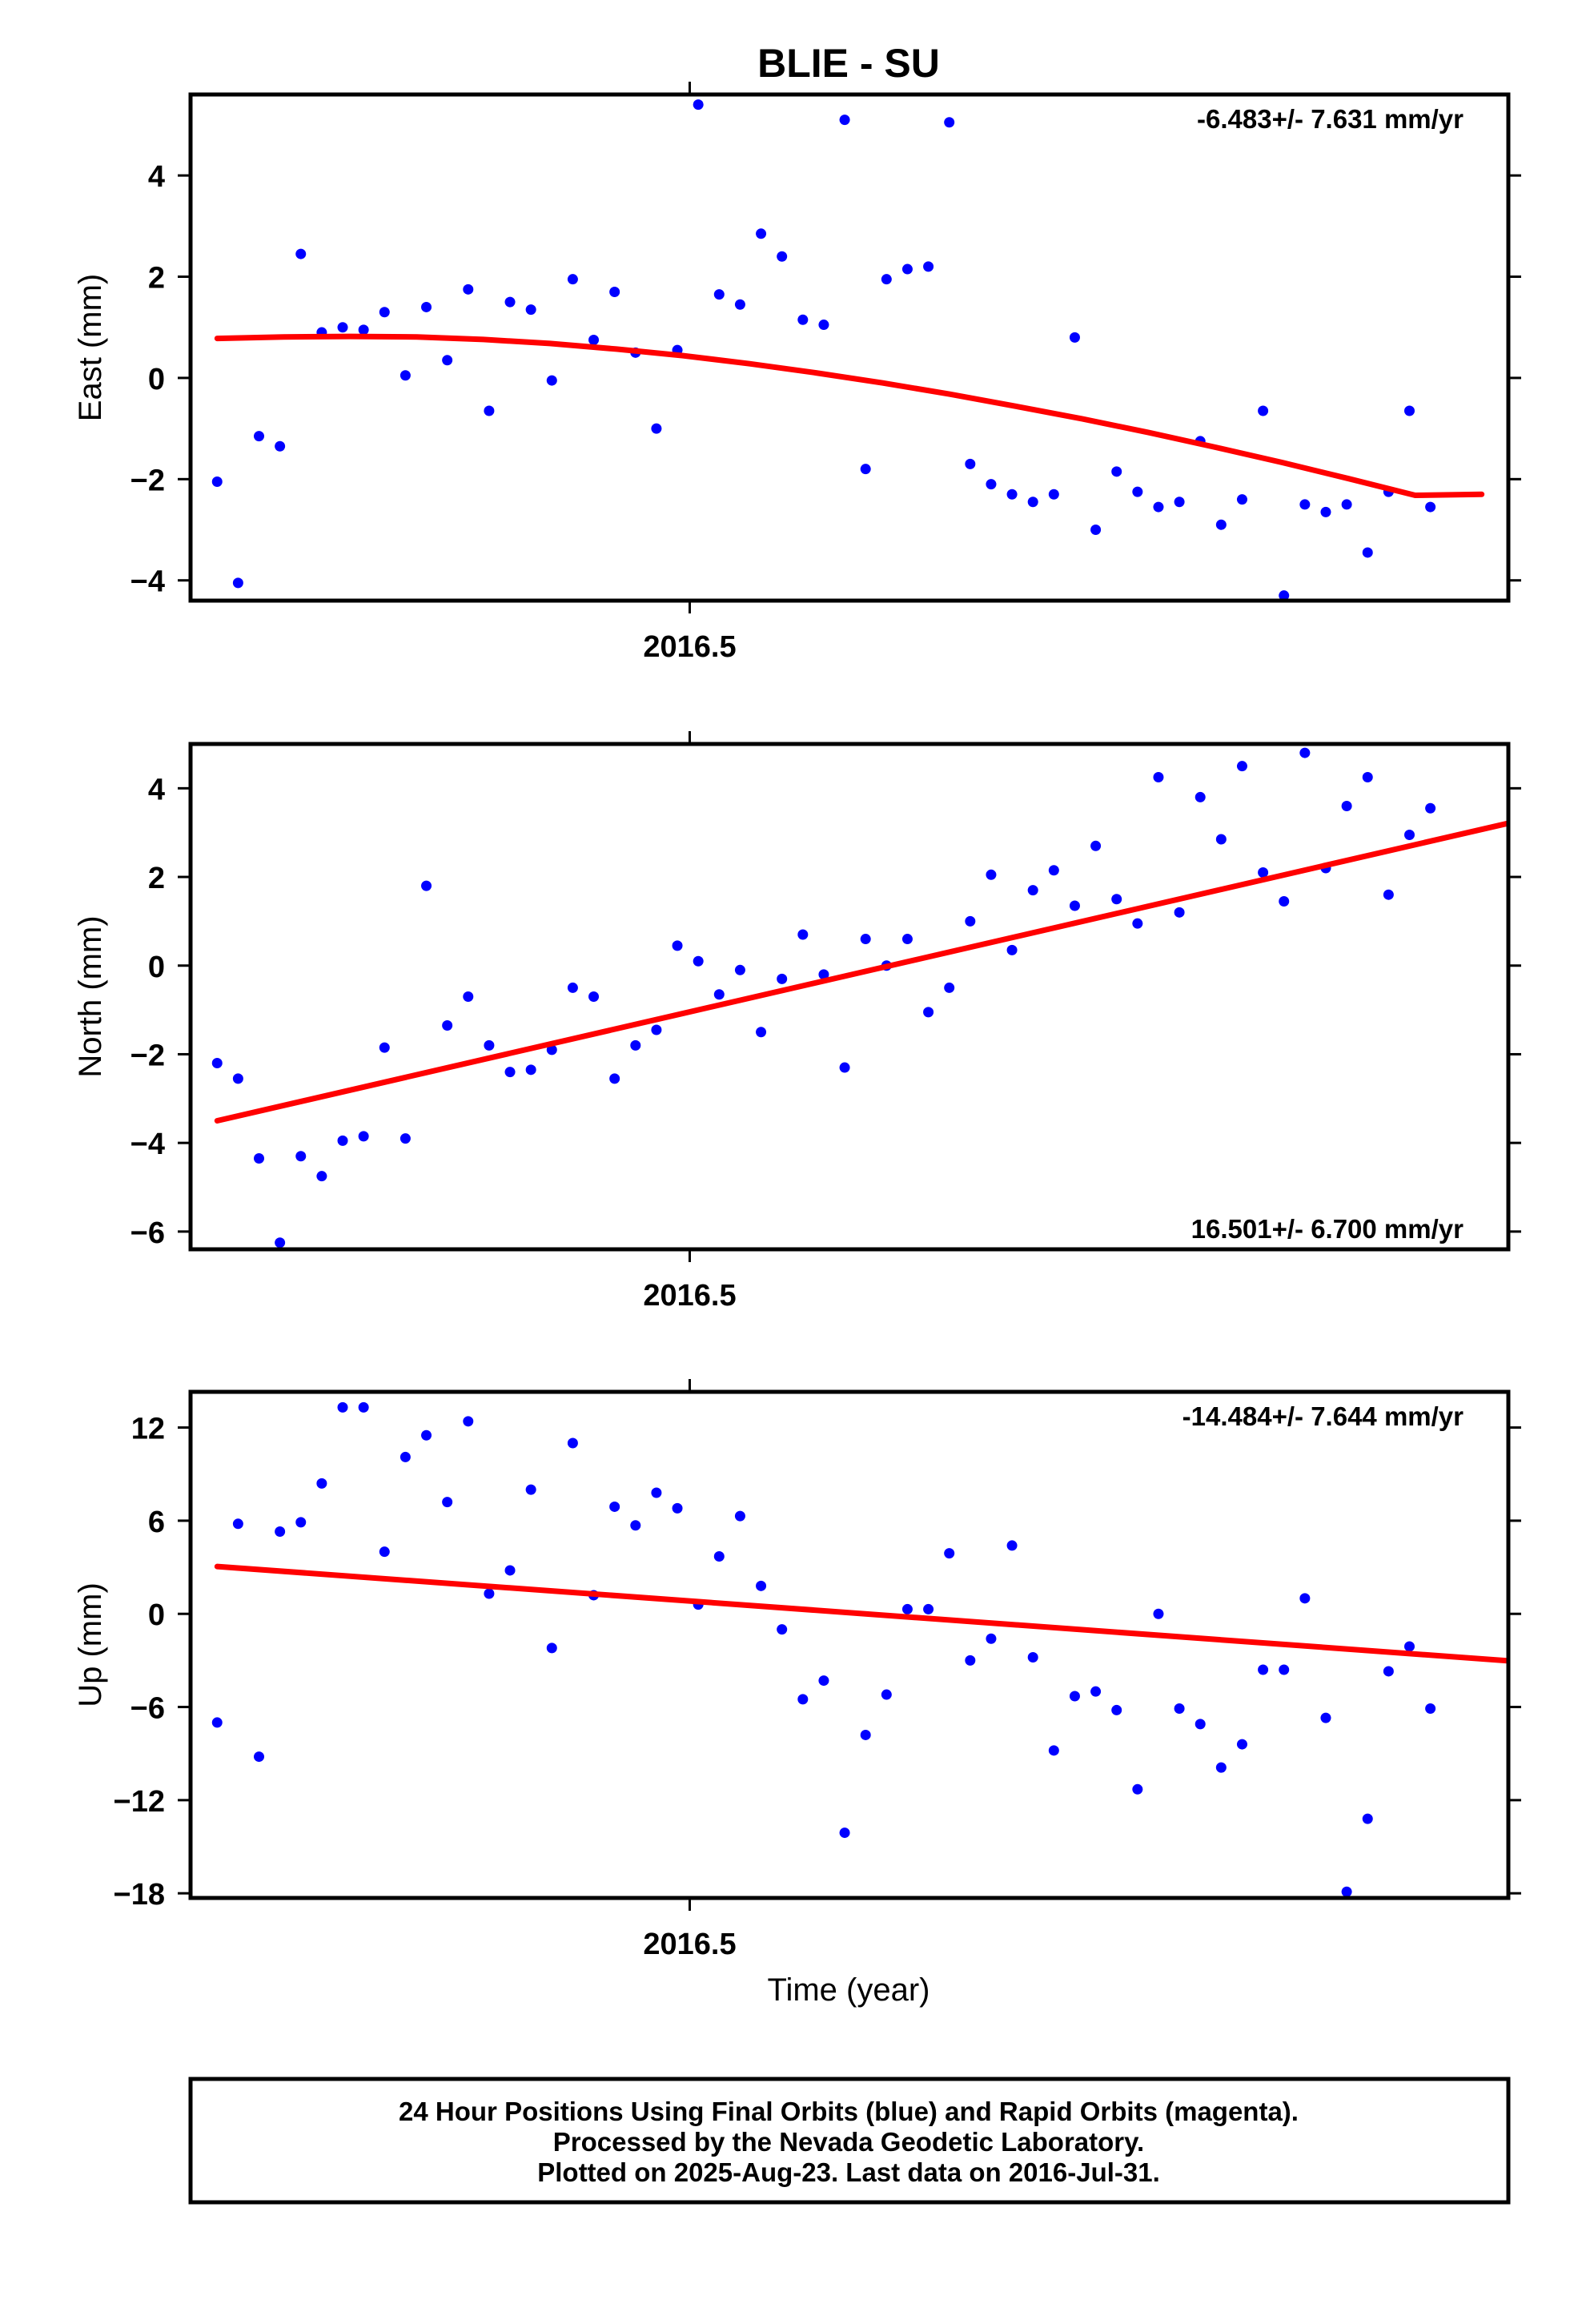 This screenshot has width=1582, height=2324. What do you see at coordinates (147, 582) in the screenshot?
I see `east-y-tick-label: −4` at bounding box center [147, 582].